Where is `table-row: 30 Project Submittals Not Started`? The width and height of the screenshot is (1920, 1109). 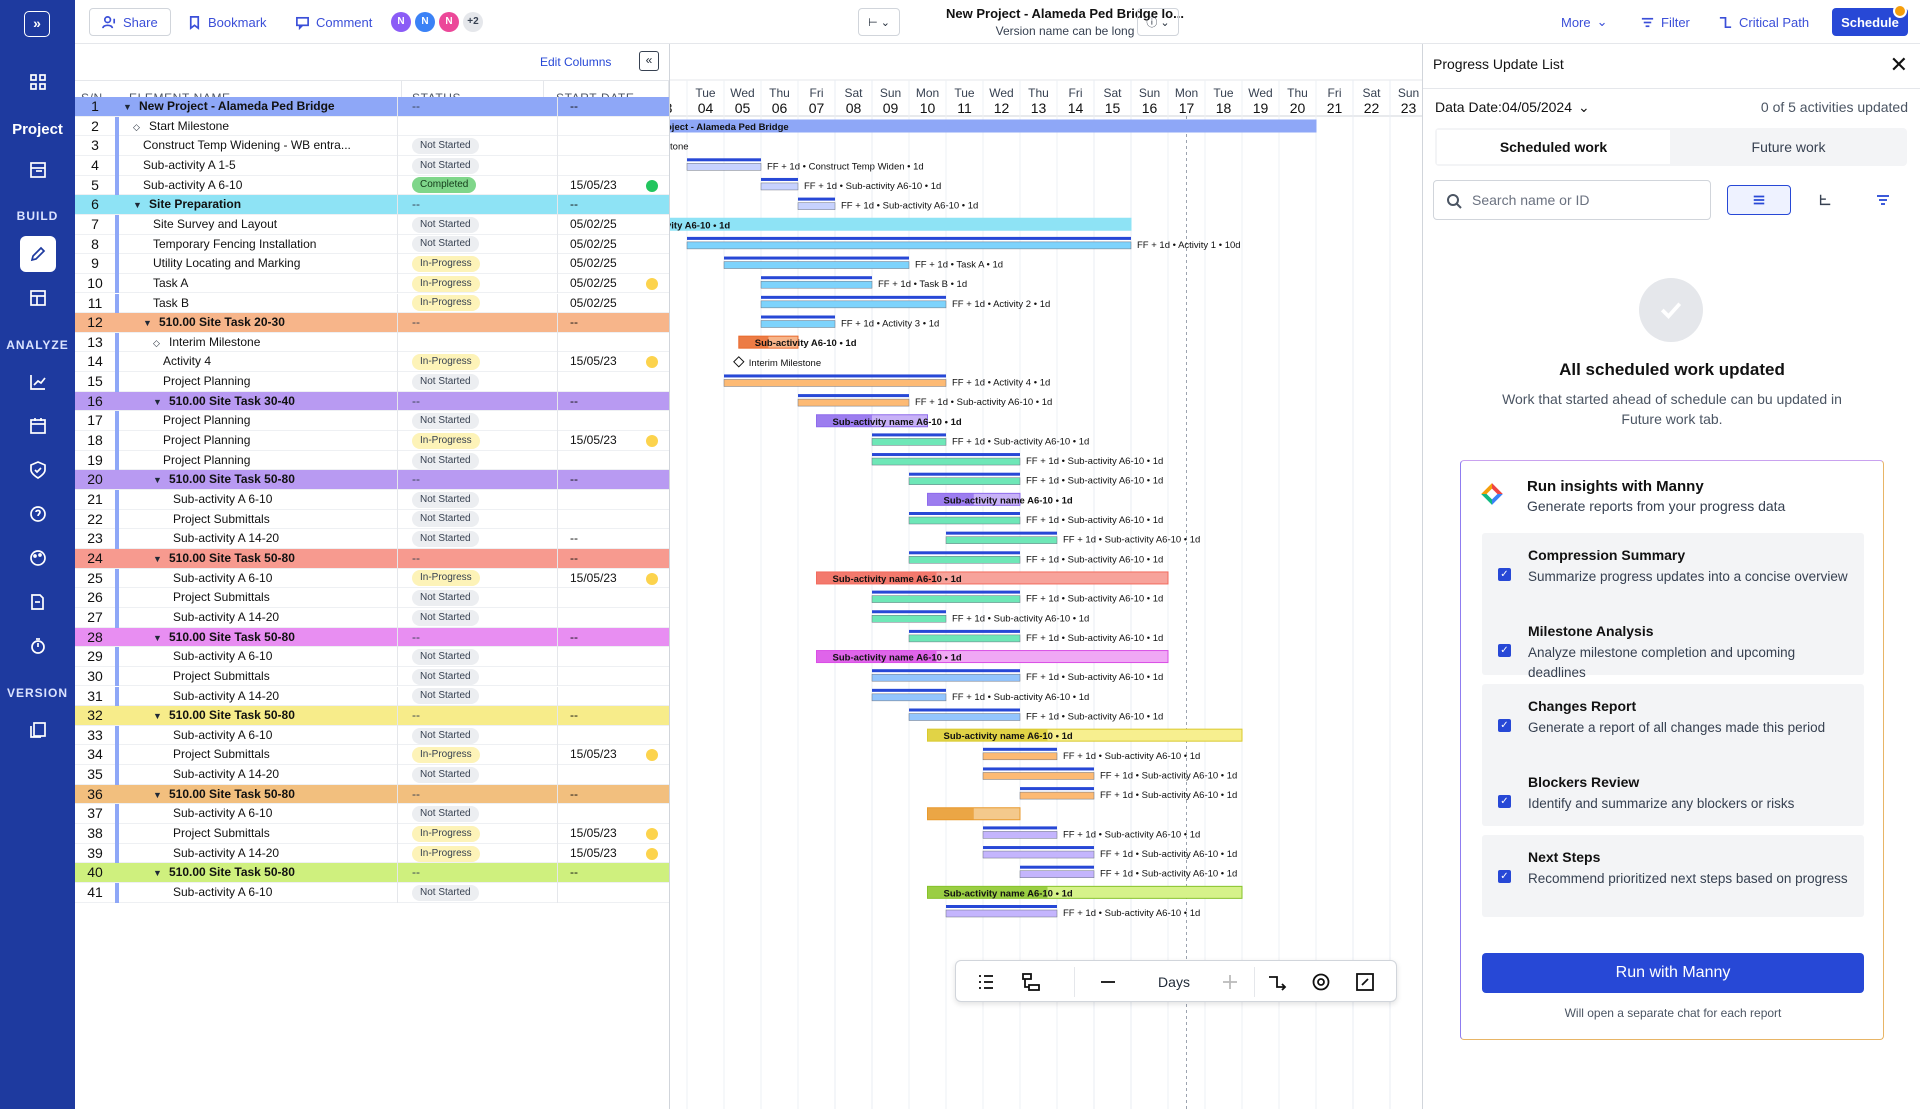 table-row: 30 Project Submittals Not Started is located at coordinates (372, 676).